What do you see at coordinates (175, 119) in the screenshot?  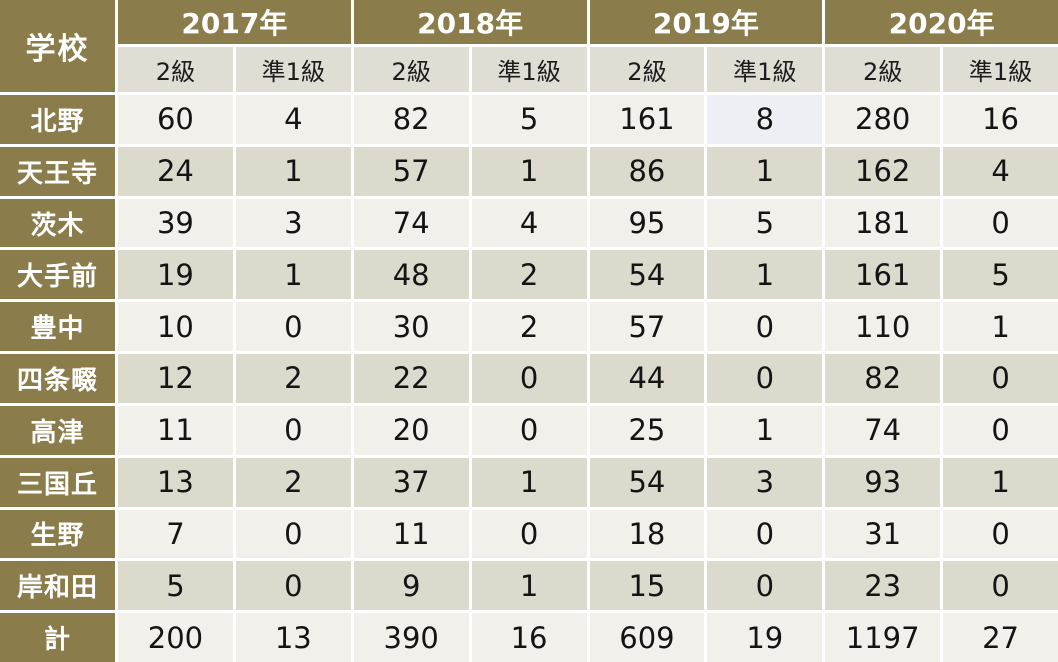 I see `value-cell: 60` at bounding box center [175, 119].